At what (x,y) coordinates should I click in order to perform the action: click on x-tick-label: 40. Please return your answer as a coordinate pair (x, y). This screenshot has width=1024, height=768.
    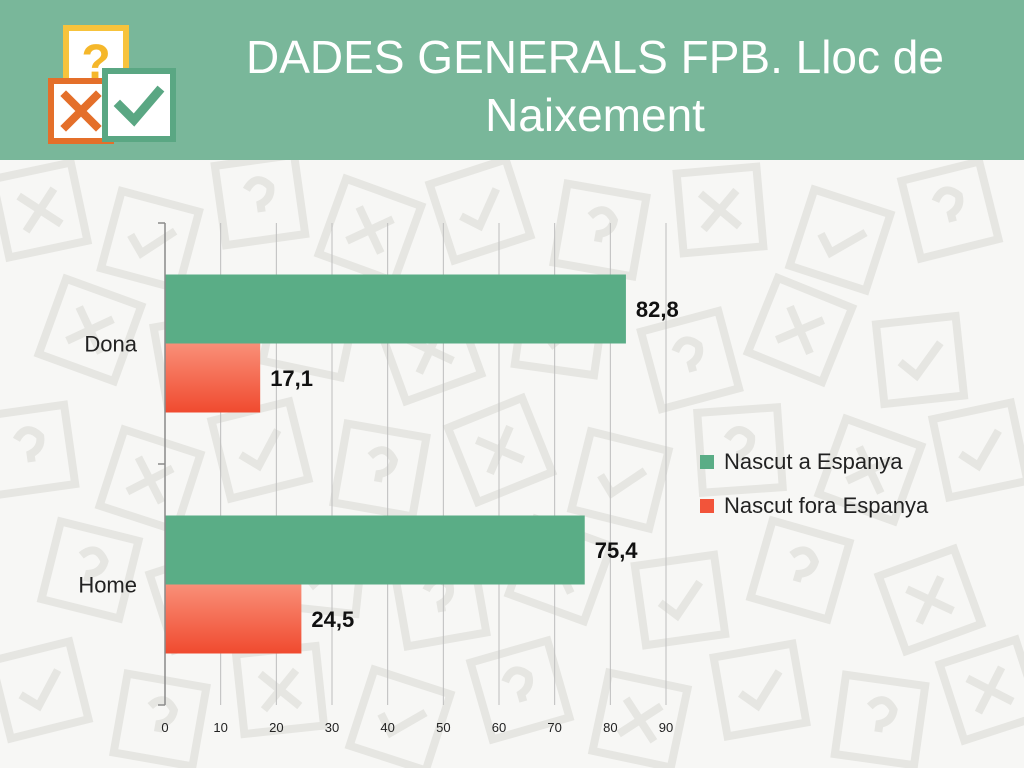
    Looking at the image, I should click on (387, 727).